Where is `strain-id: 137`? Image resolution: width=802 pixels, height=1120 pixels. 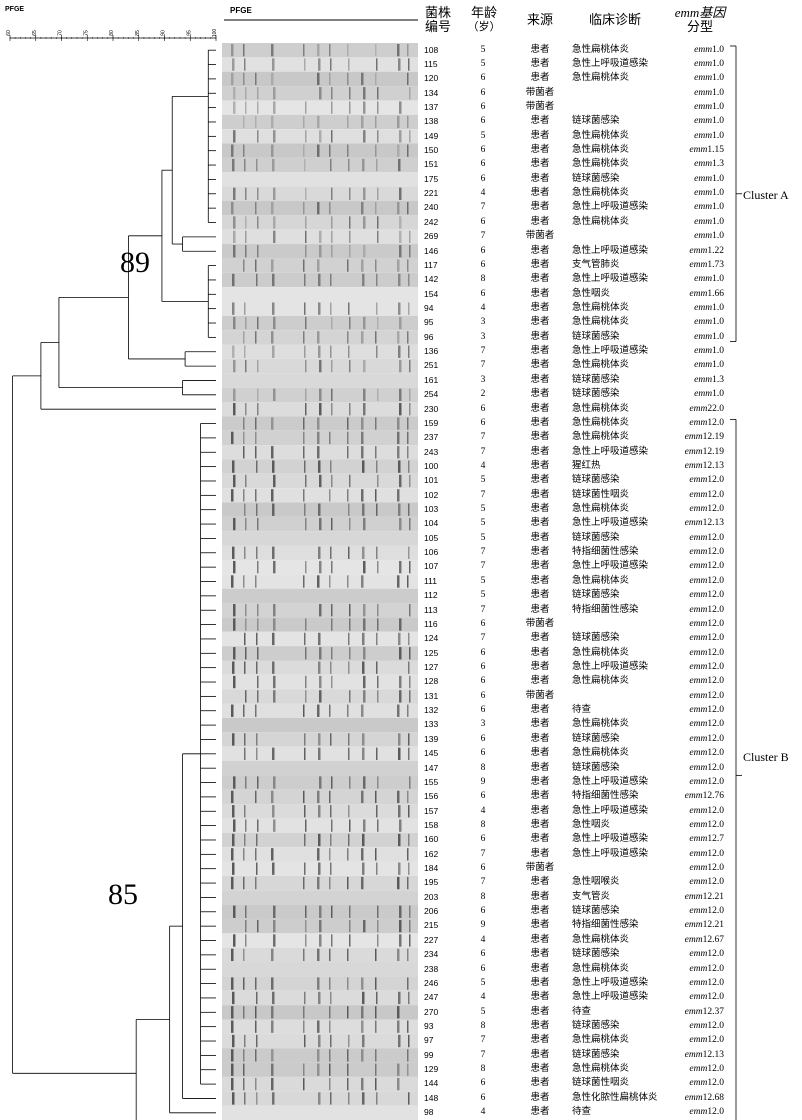 strain-id: 137 is located at coordinates (431, 106).